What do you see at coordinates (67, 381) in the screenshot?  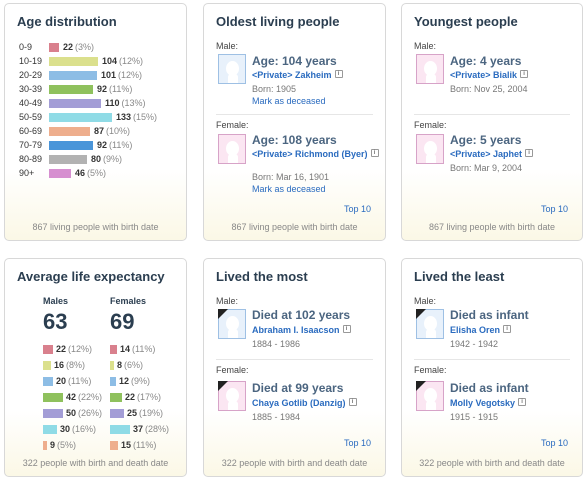 I see `males-row: 20 (11%)` at bounding box center [67, 381].